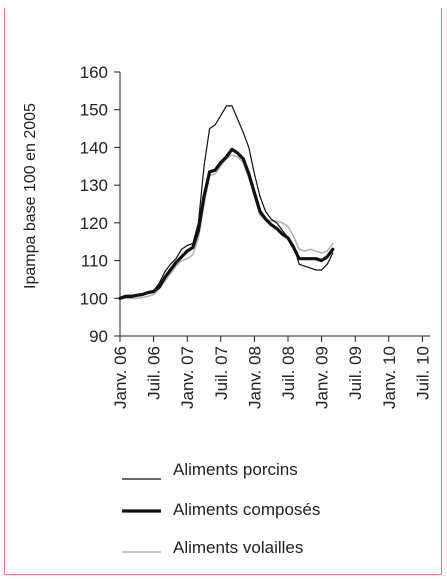  What do you see at coordinates (288, 373) in the screenshot?
I see `x-tick-label: Juil. 08` at bounding box center [288, 373].